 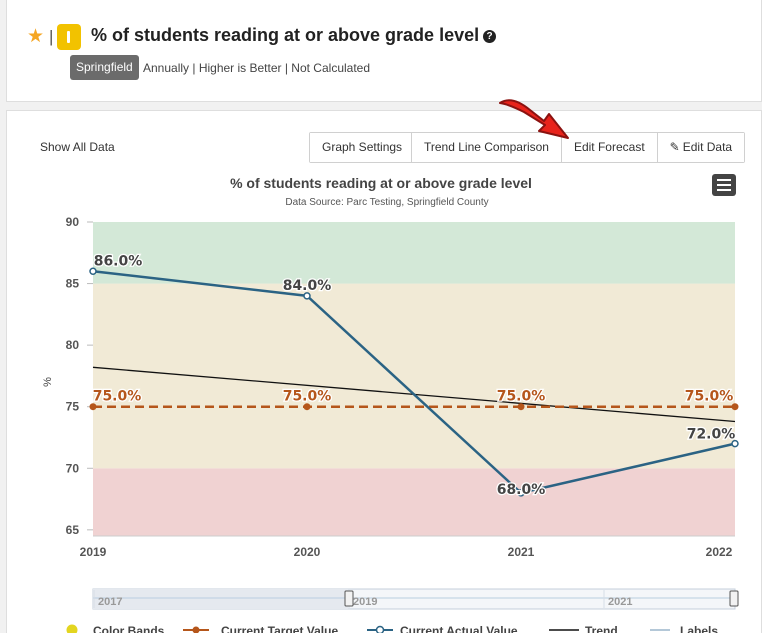 What do you see at coordinates (601, 628) in the screenshot?
I see `legend-item-3: Trend` at bounding box center [601, 628].